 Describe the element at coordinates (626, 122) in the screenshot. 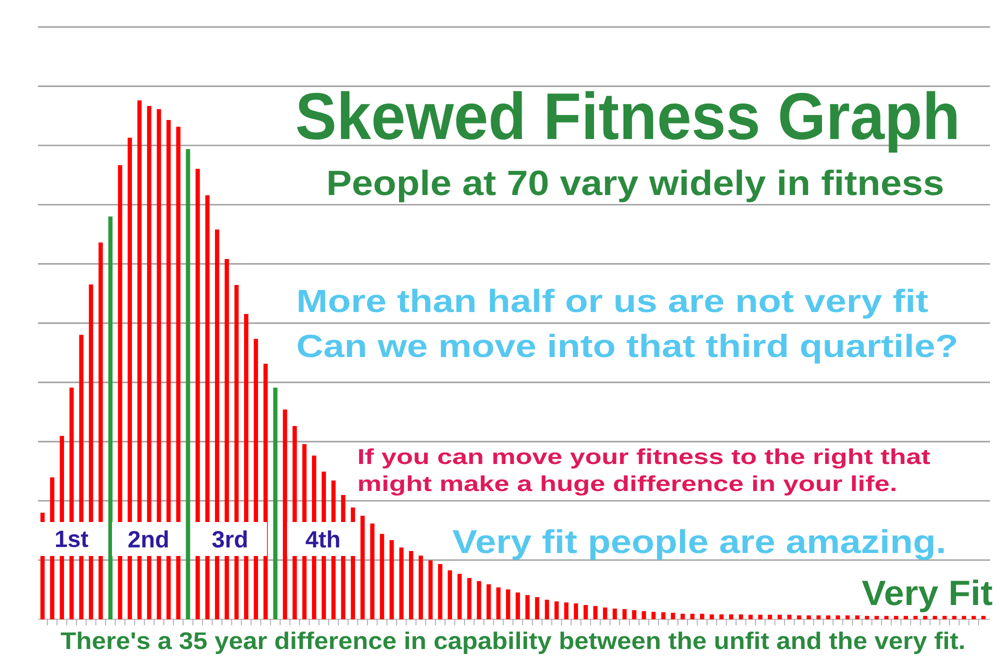

I see `chart-title: Skewed Fitness Graph` at that location.